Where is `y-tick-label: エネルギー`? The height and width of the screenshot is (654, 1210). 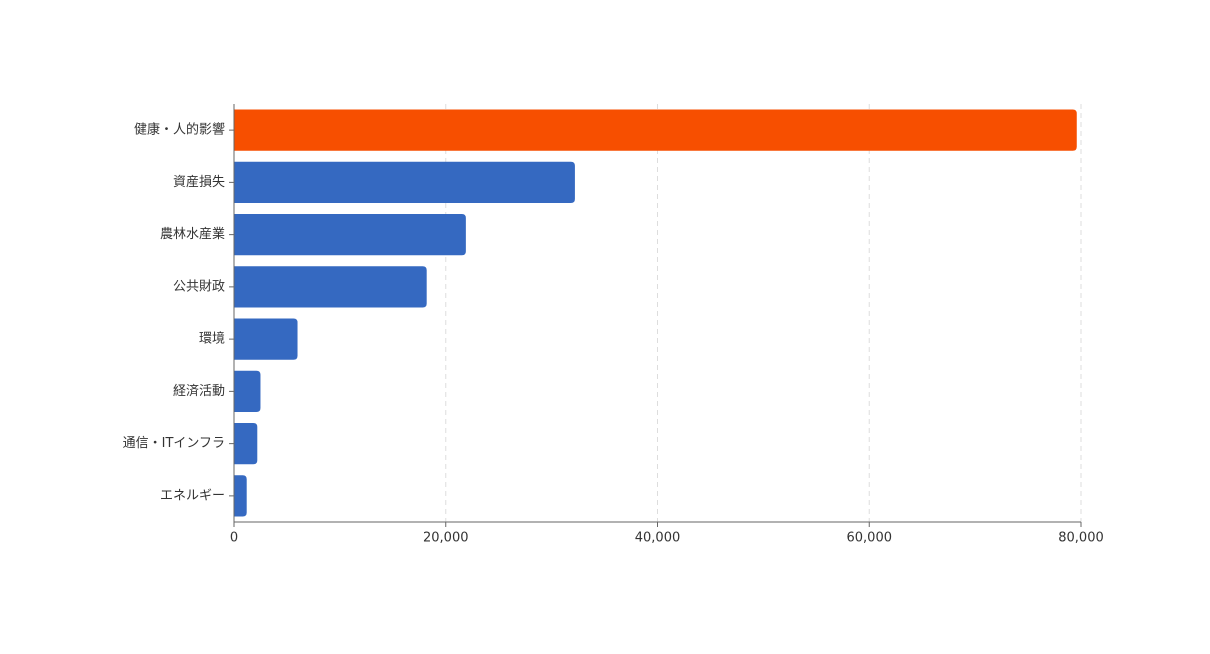
y-tick-label: エネルギー is located at coordinates (192, 495).